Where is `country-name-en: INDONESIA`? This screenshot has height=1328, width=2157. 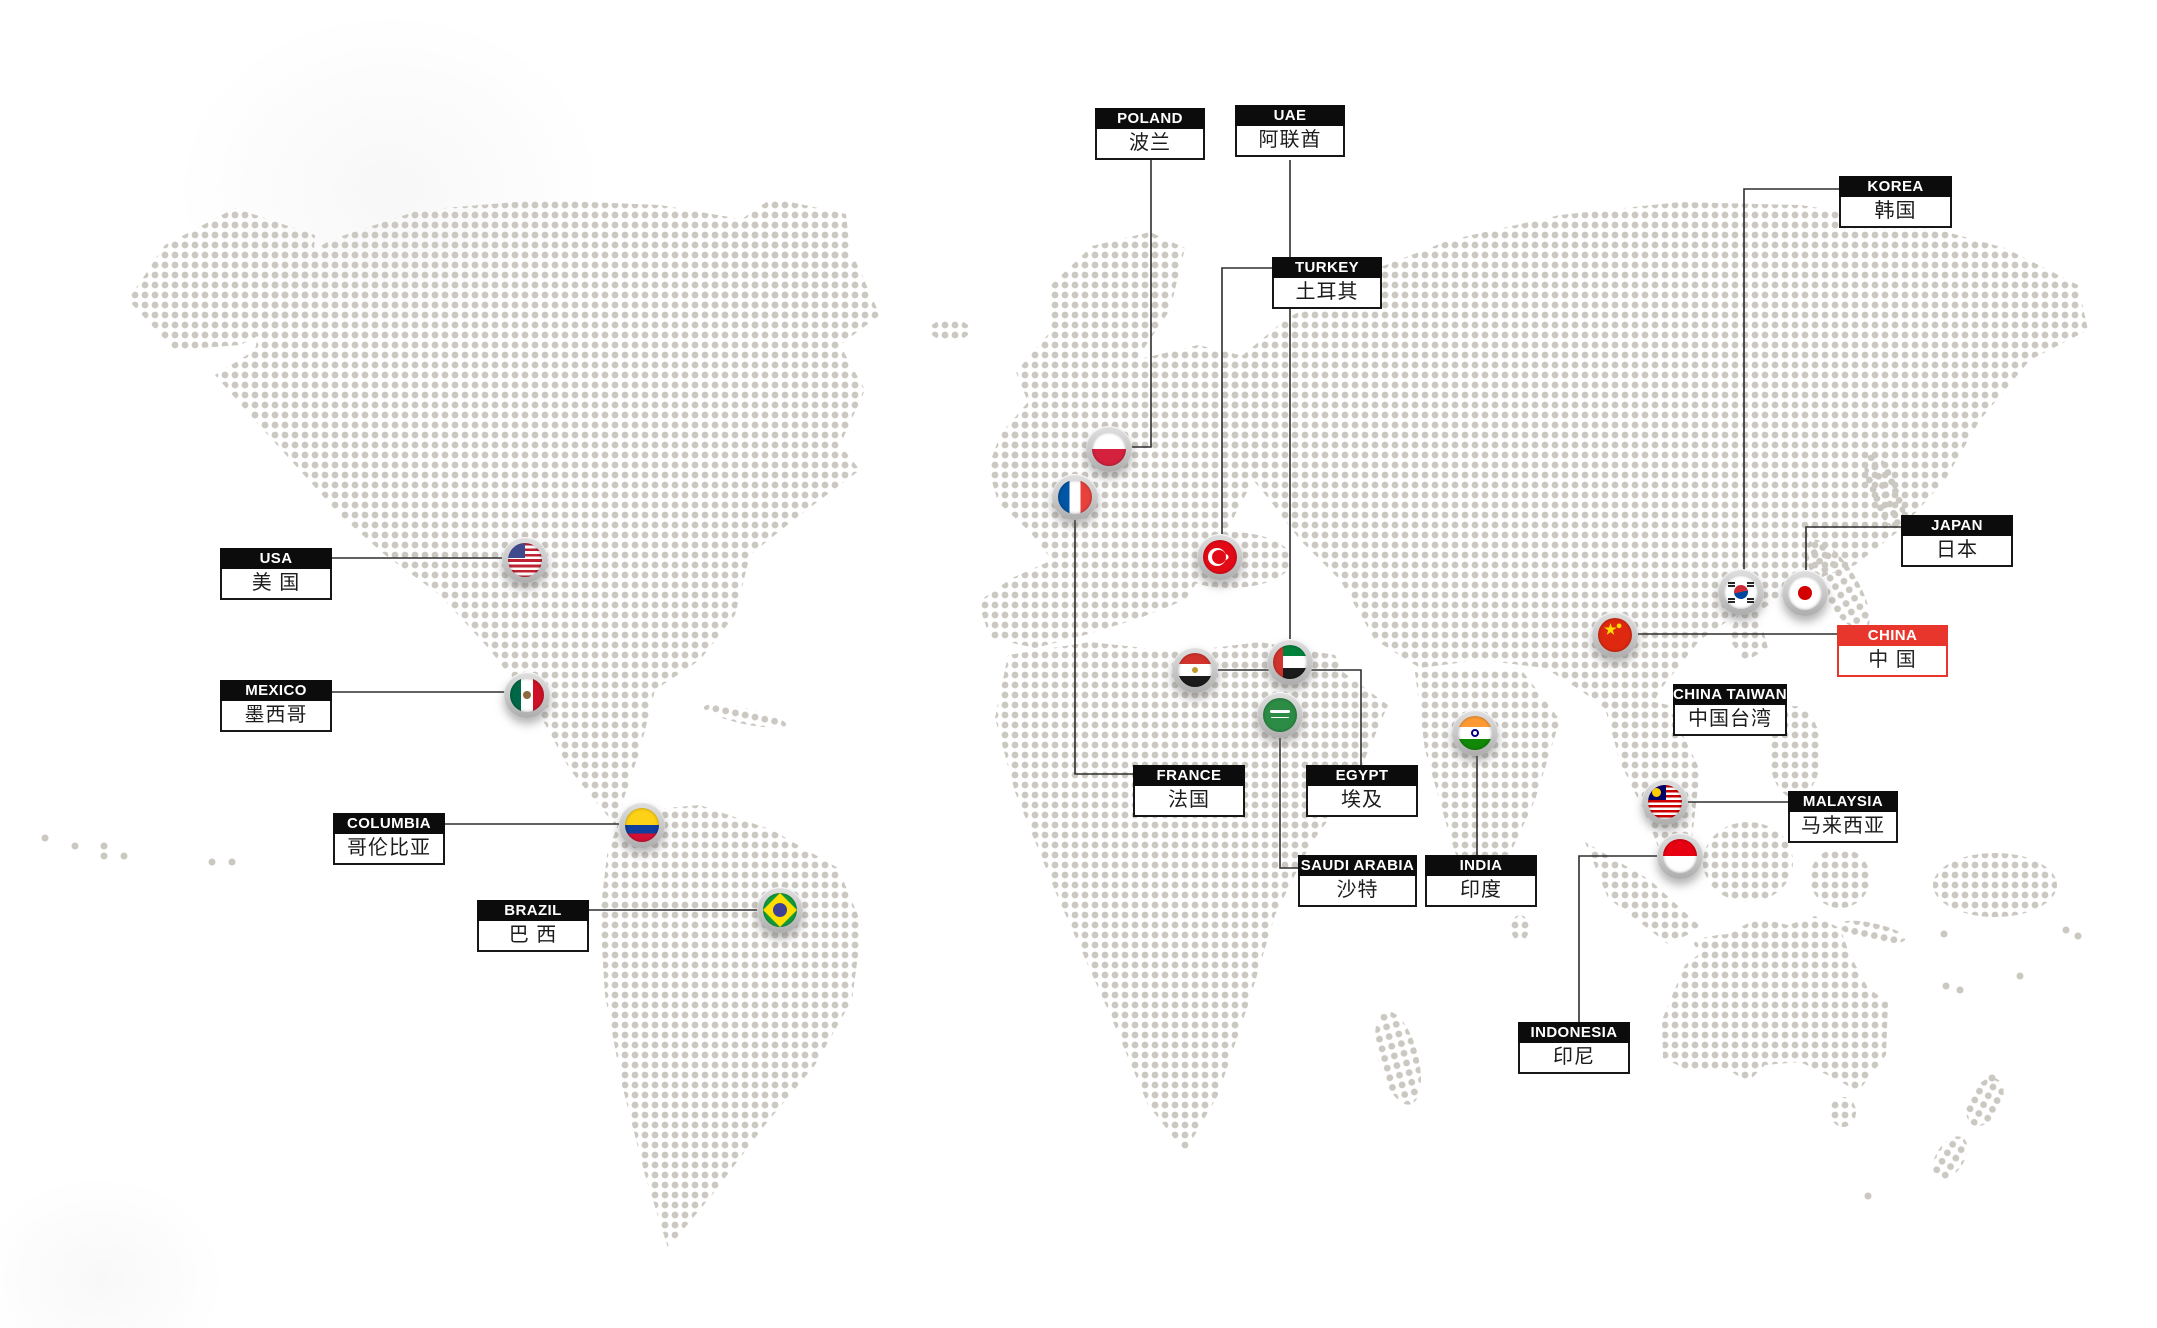 country-name-en: INDONESIA is located at coordinates (1574, 1032).